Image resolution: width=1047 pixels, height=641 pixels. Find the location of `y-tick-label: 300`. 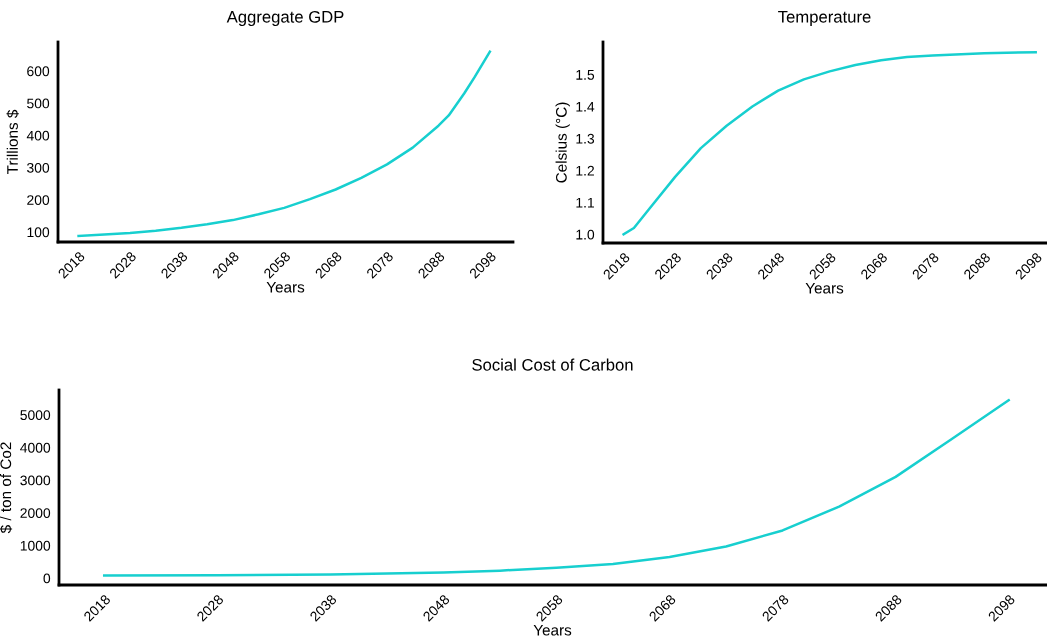

y-tick-label: 300 is located at coordinates (38, 167).